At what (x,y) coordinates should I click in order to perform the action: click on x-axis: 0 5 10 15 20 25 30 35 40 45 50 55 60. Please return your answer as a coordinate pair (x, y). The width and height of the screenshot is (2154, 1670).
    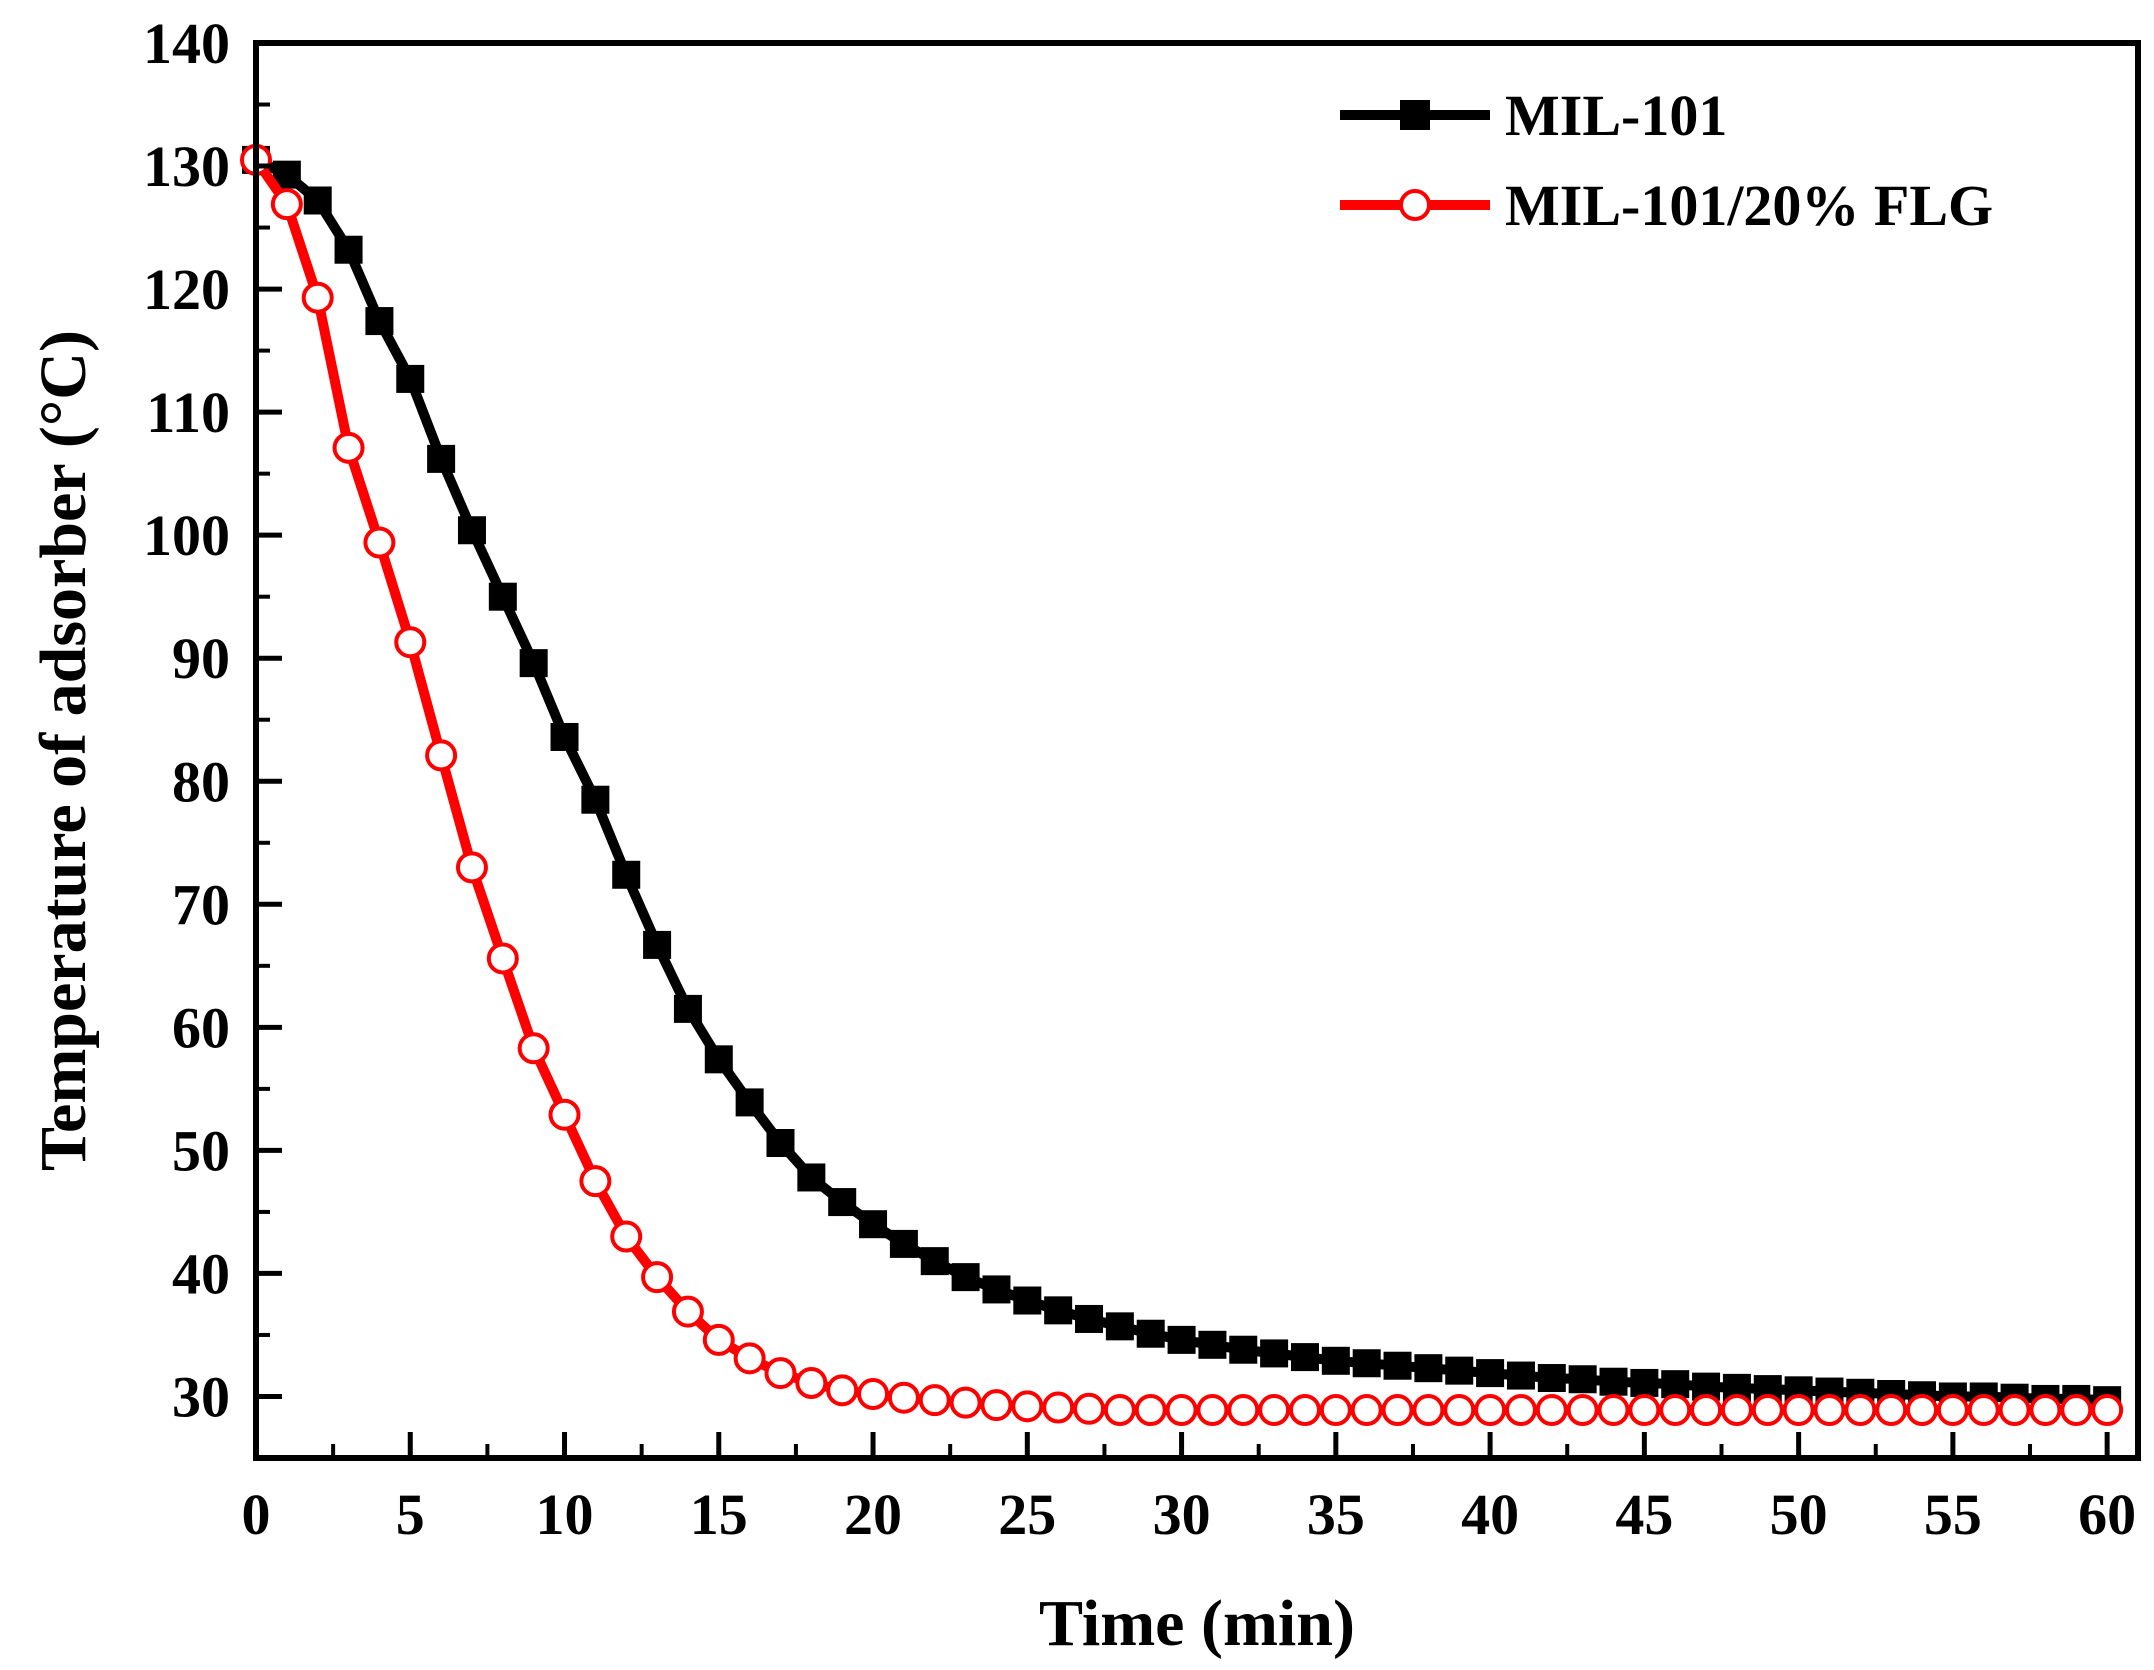
    Looking at the image, I should click on (1189, 1489).